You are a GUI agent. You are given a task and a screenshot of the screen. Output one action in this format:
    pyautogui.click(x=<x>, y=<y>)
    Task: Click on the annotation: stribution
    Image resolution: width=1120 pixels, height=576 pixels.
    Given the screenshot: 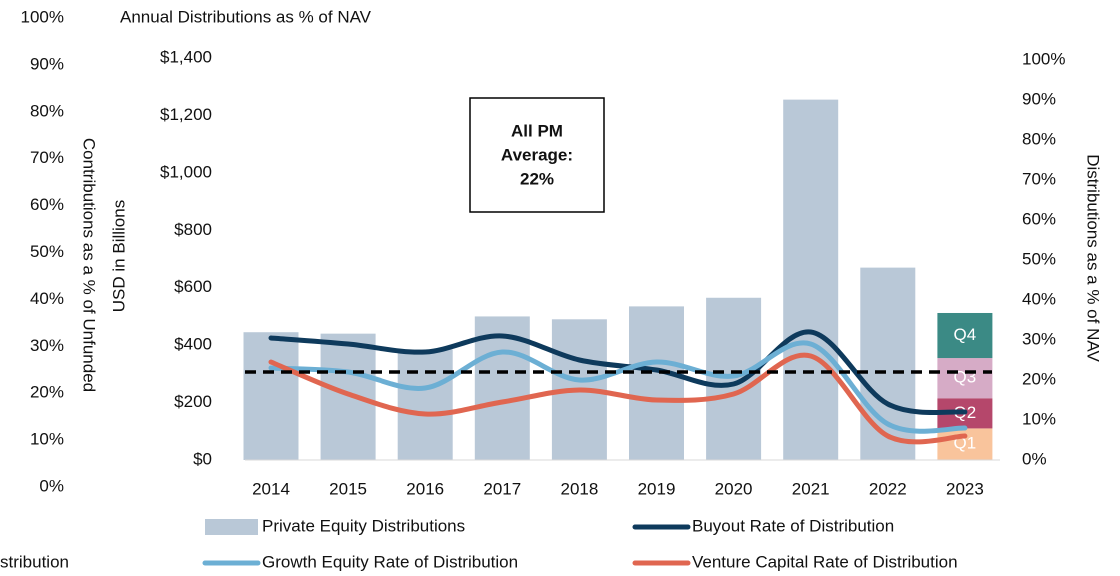 What is the action you would take?
    pyautogui.click(x=34, y=561)
    